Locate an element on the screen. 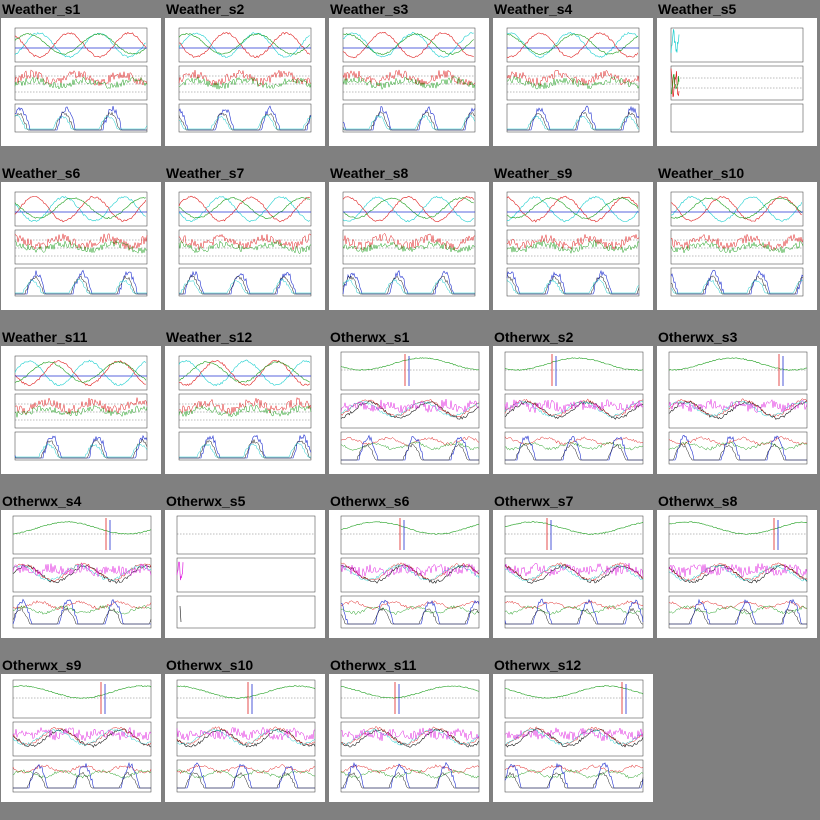  thumbnail-card: Otherwx_s1 is located at coordinates (410, 410).